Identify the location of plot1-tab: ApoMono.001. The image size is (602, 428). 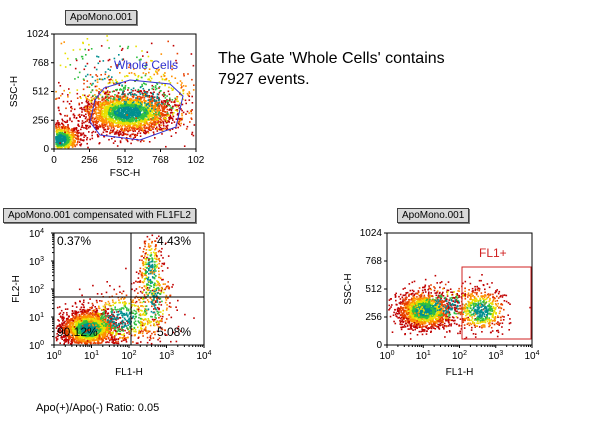
(101, 17).